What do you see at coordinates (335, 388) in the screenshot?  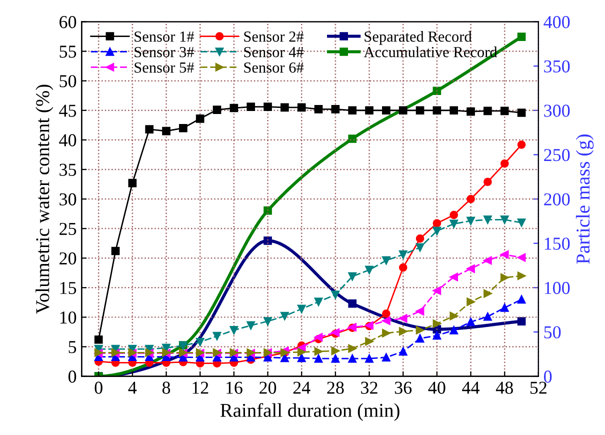 I see `x-tick-label: 28` at bounding box center [335, 388].